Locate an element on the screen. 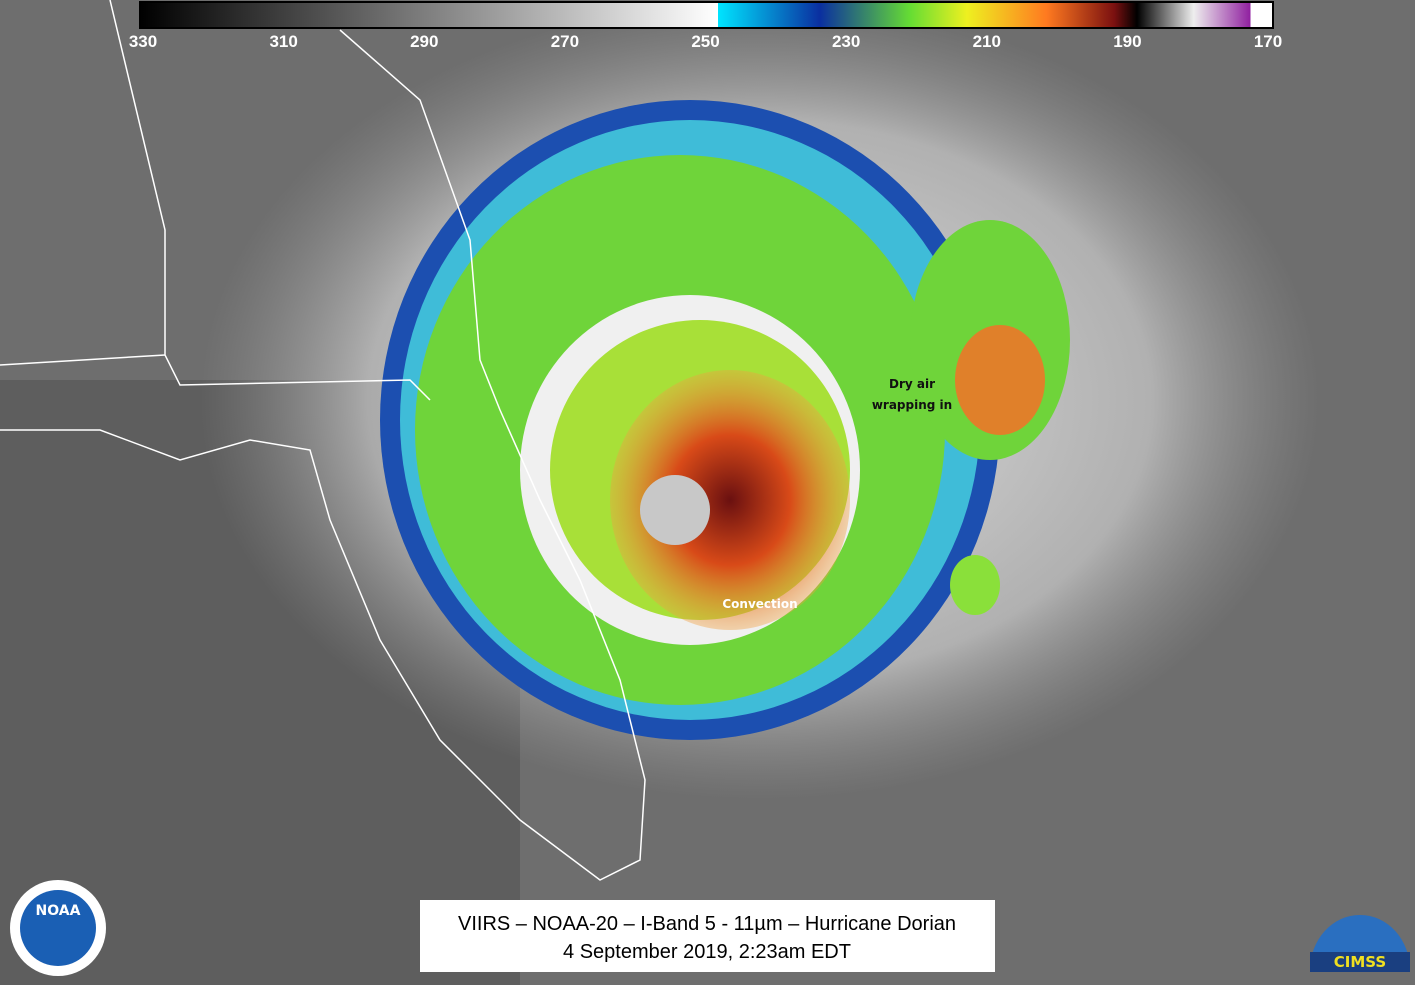  colorbar-label: 170 is located at coordinates (1268, 41).